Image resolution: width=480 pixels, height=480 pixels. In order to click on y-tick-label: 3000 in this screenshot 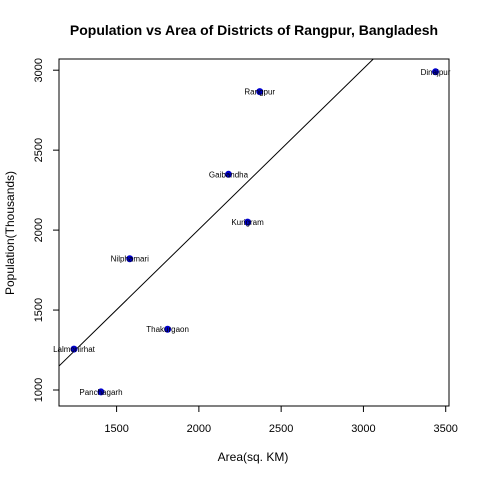, I will do `click(39, 70)`.